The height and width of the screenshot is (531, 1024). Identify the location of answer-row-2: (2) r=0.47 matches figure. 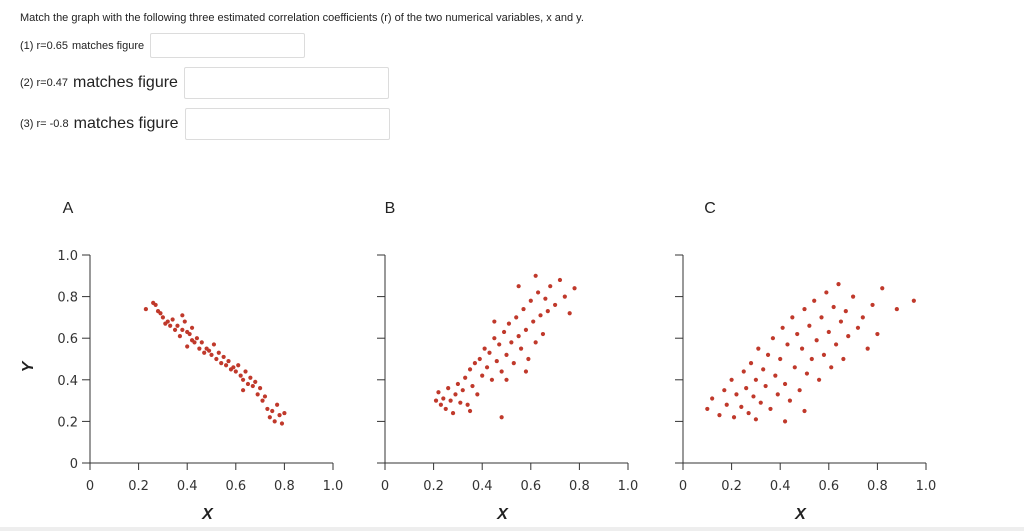
(204, 83).